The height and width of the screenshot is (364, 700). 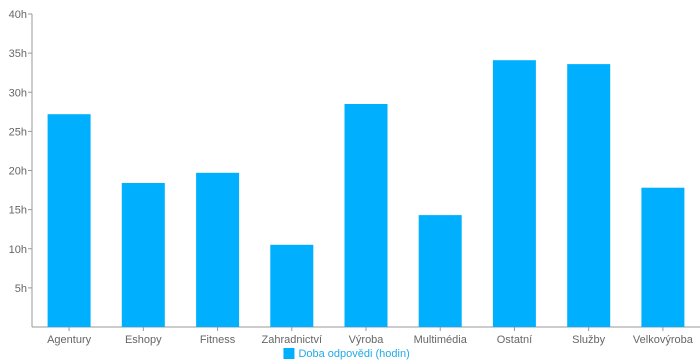 What do you see at coordinates (18, 211) in the screenshot?
I see `y-tick-label: 15h` at bounding box center [18, 211].